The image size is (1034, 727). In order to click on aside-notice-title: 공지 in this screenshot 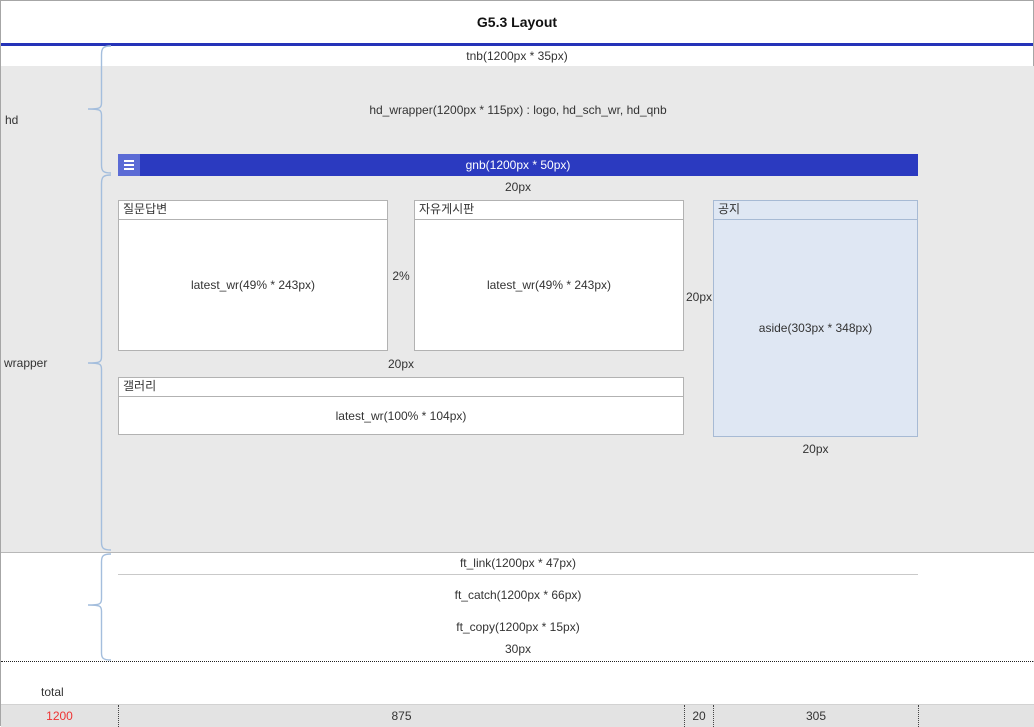, I will do `click(815, 210)`.